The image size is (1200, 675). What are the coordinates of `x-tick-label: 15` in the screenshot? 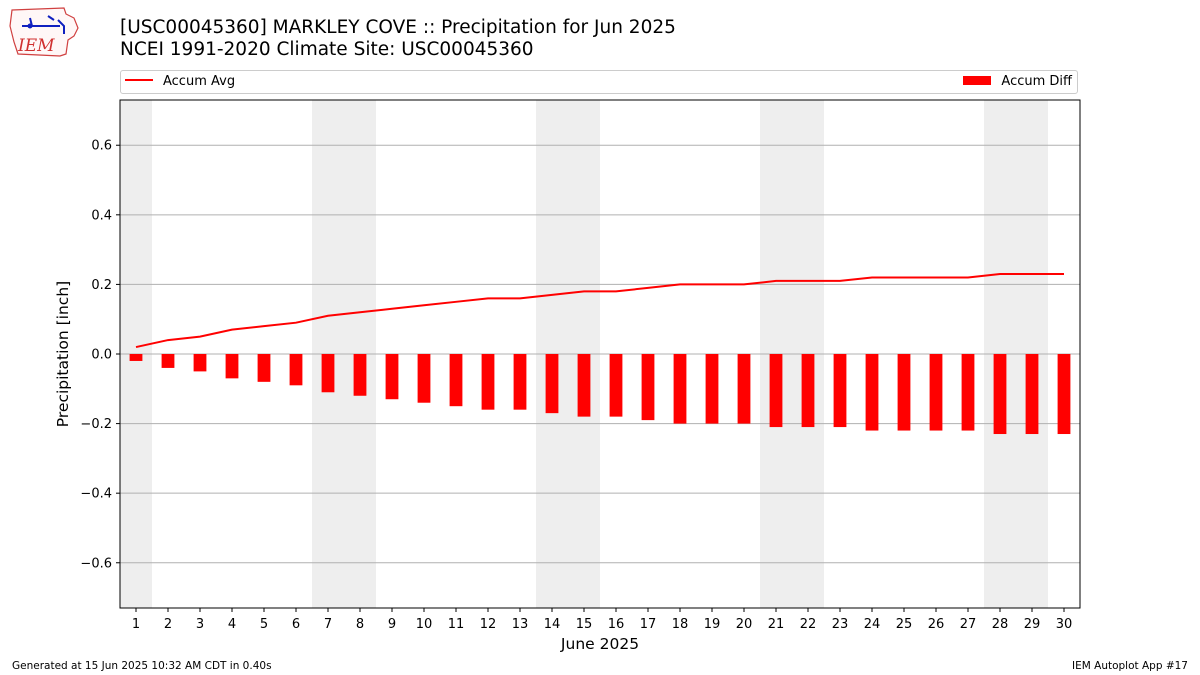 It's located at (584, 624).